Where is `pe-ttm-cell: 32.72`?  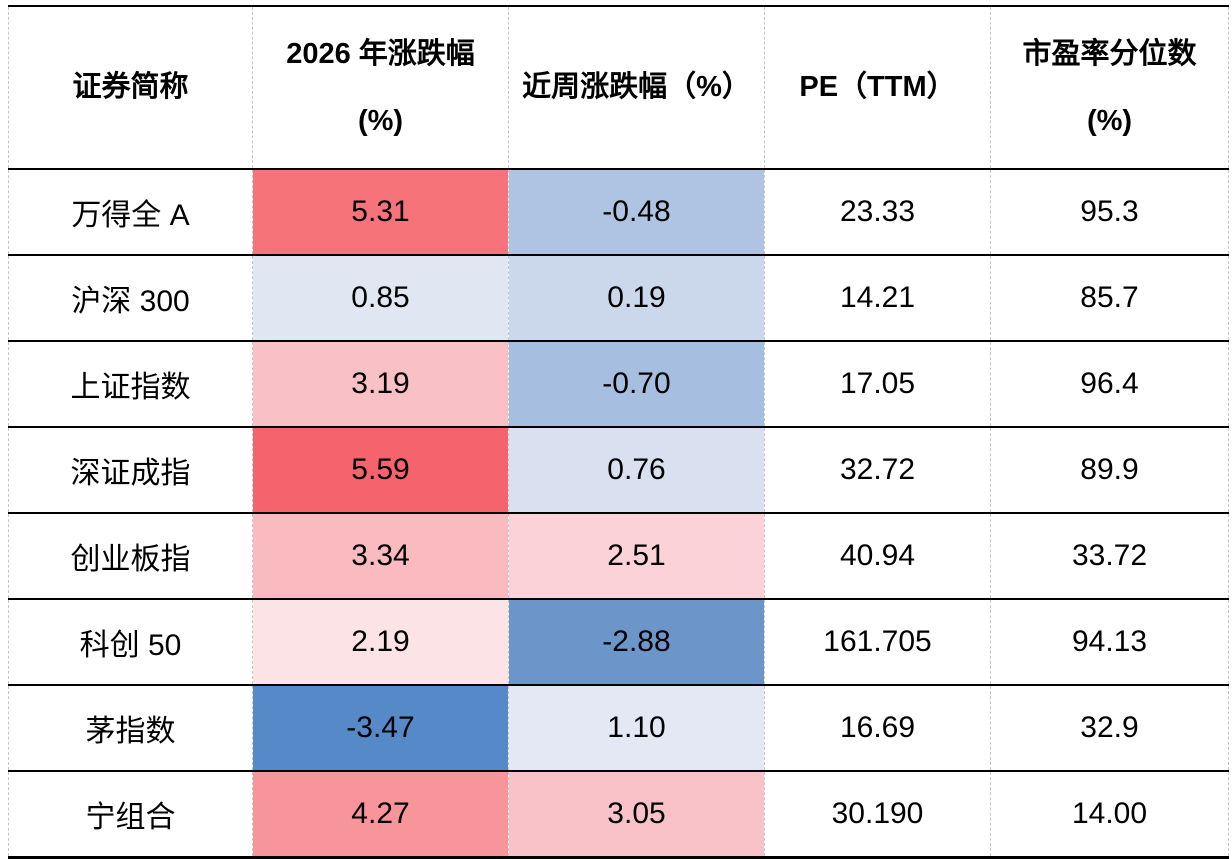
pe-ttm-cell: 32.72 is located at coordinates (877, 470).